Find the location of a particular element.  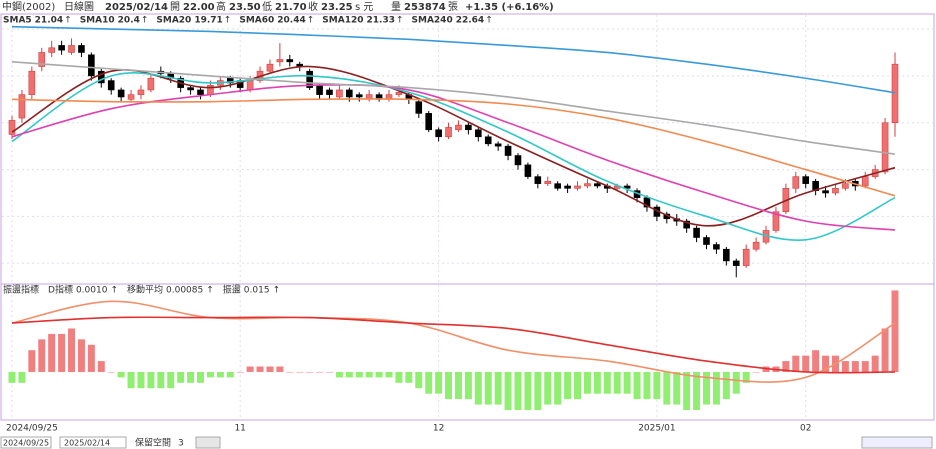

volume-label: 量 is located at coordinates (396, 7).